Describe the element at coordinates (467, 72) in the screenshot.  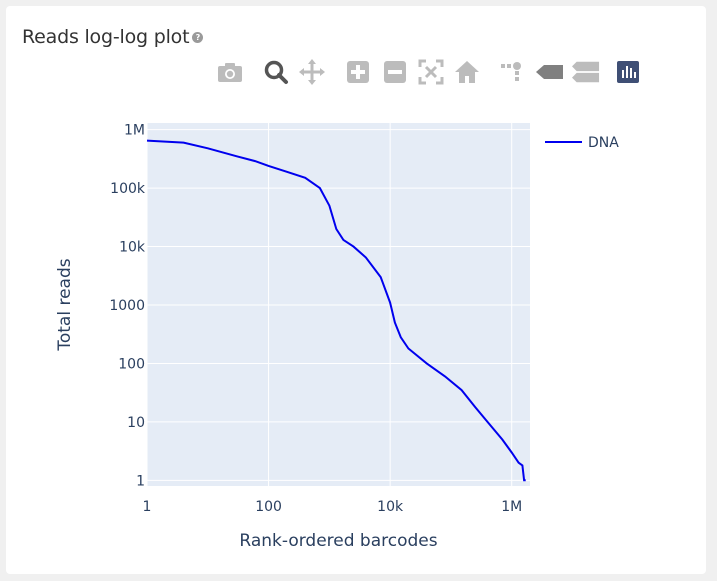
I see `reset-axes-icon` at that location.